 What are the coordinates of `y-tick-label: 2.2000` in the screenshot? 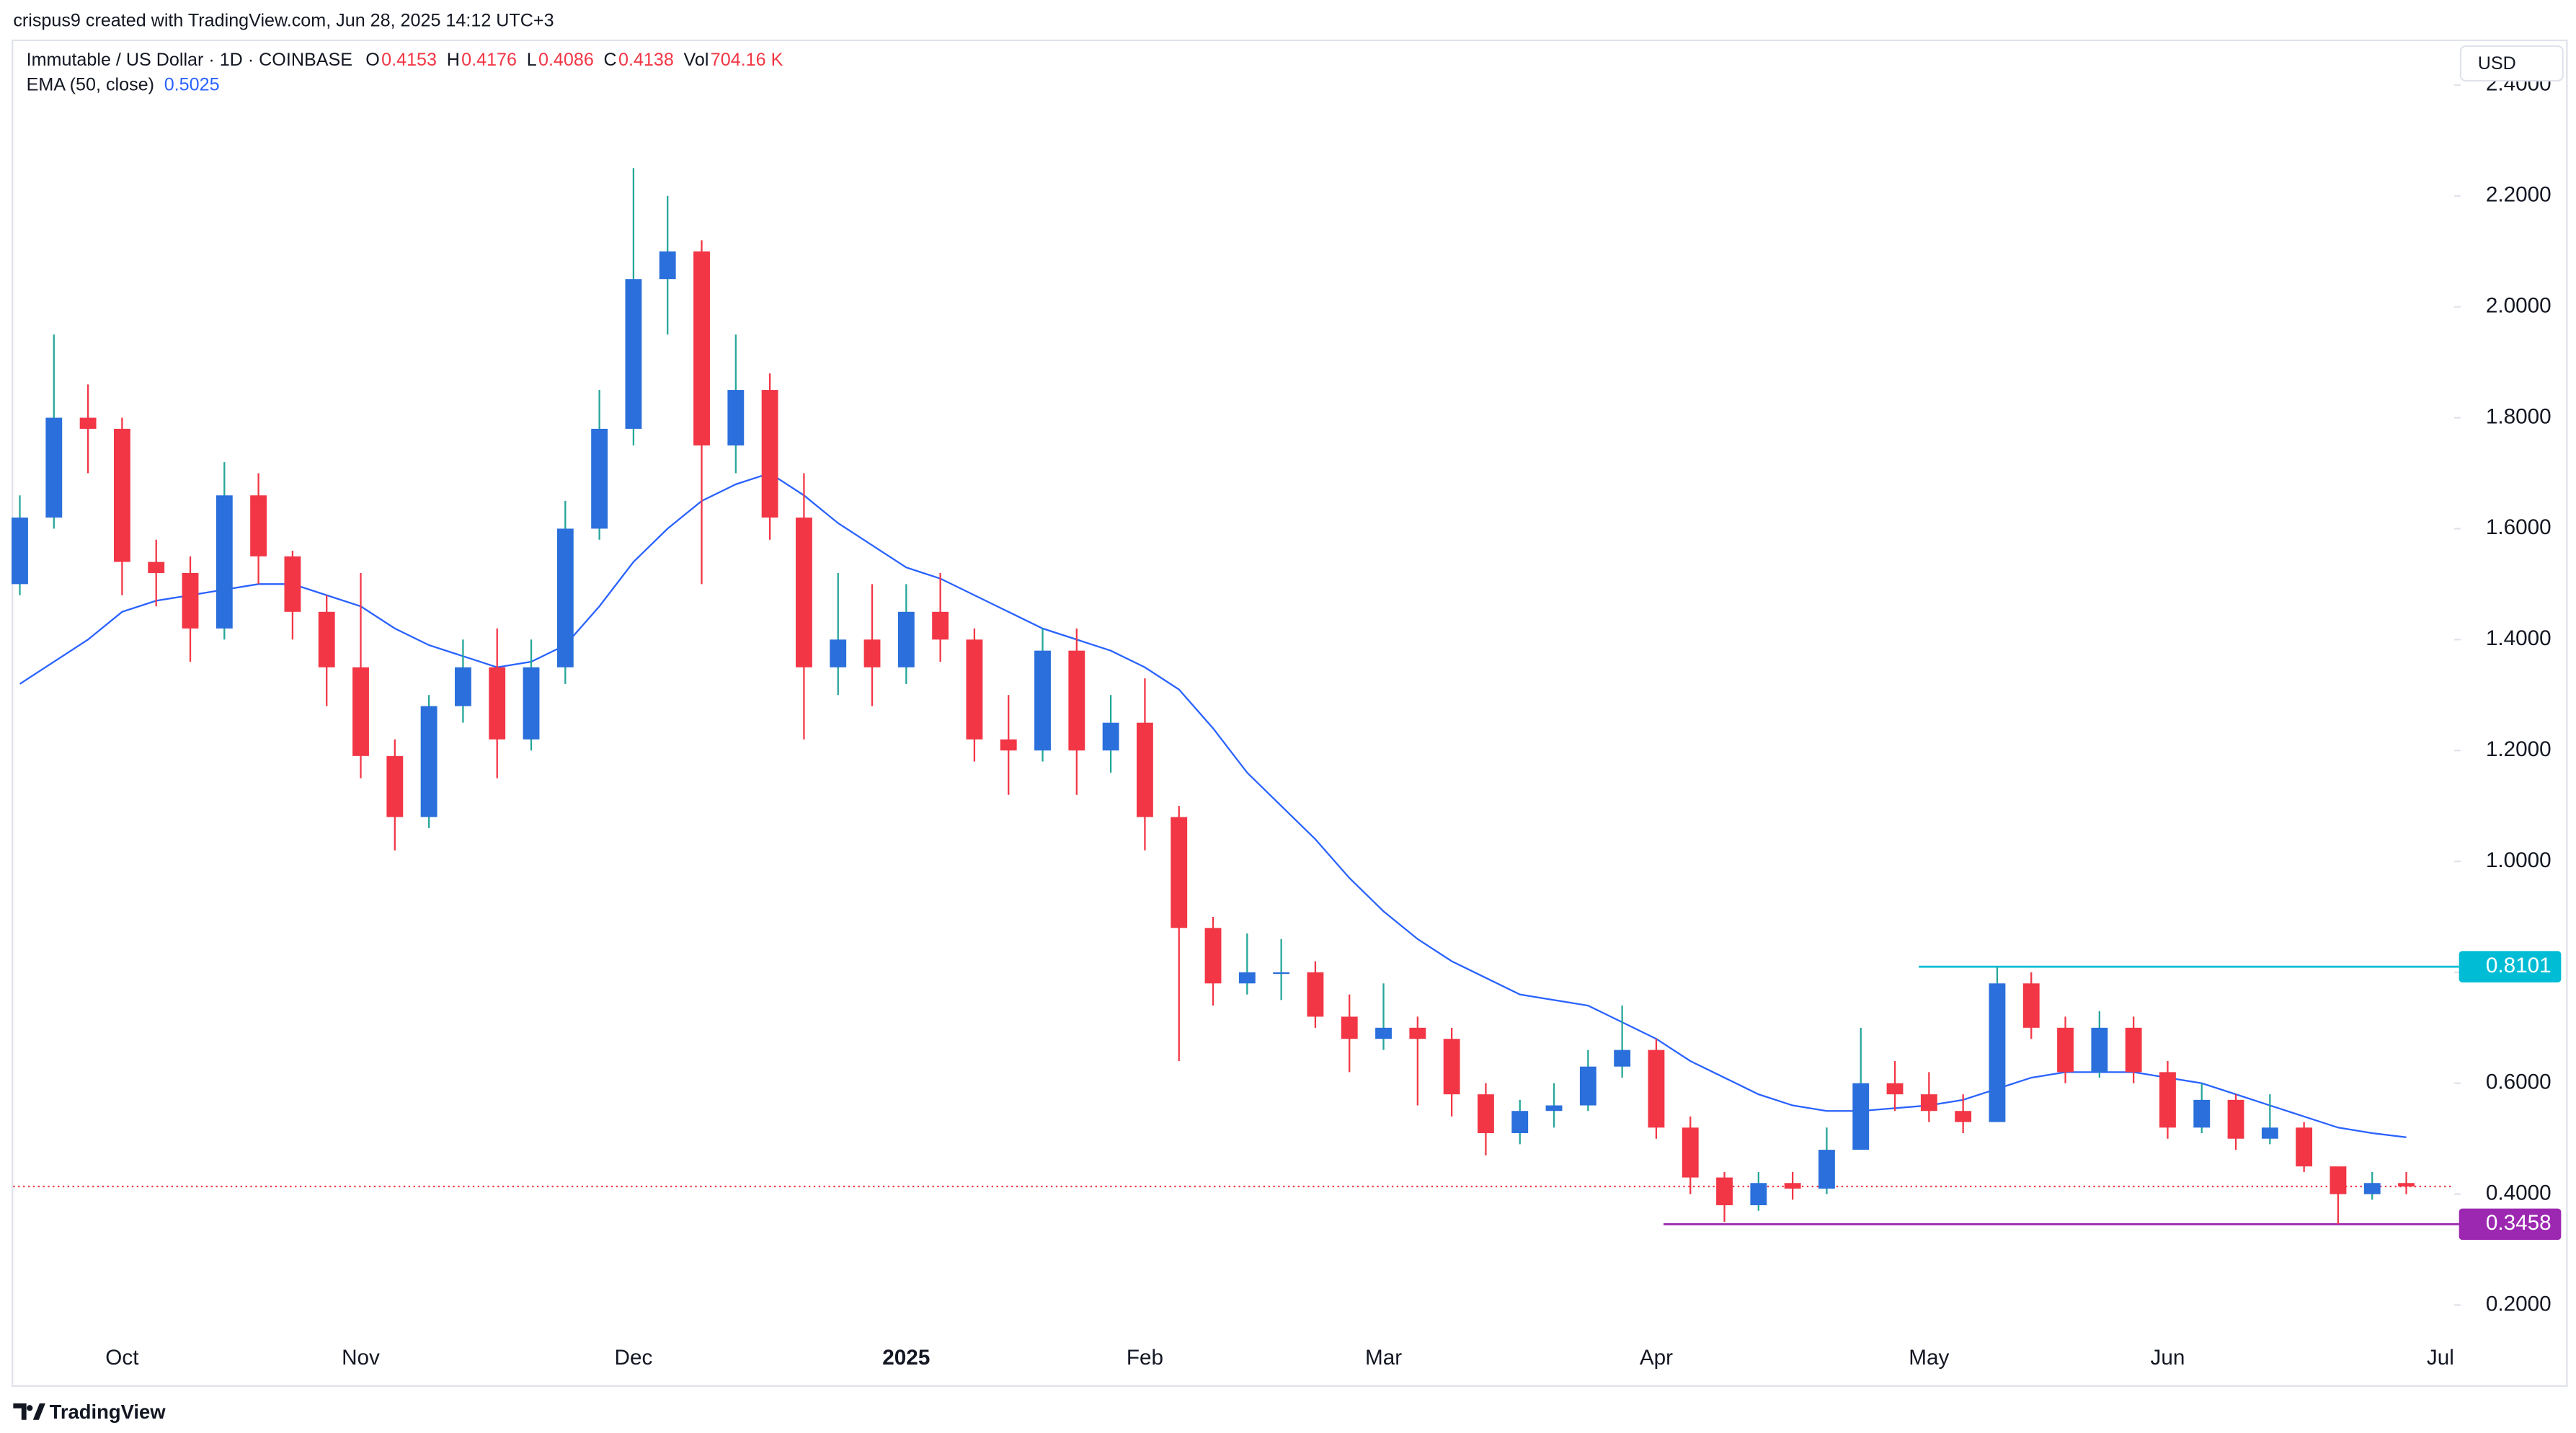 It's located at (2518, 195).